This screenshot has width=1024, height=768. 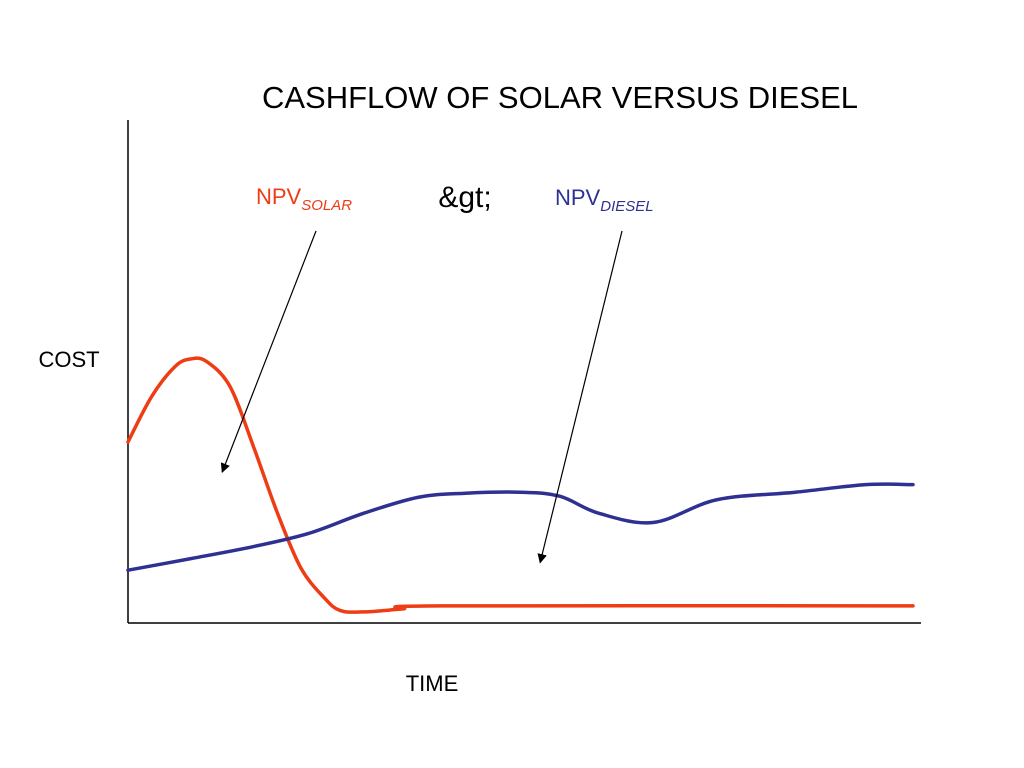 I want to click on npv-diesel-subscript: DIESEL, so click(x=626, y=206).